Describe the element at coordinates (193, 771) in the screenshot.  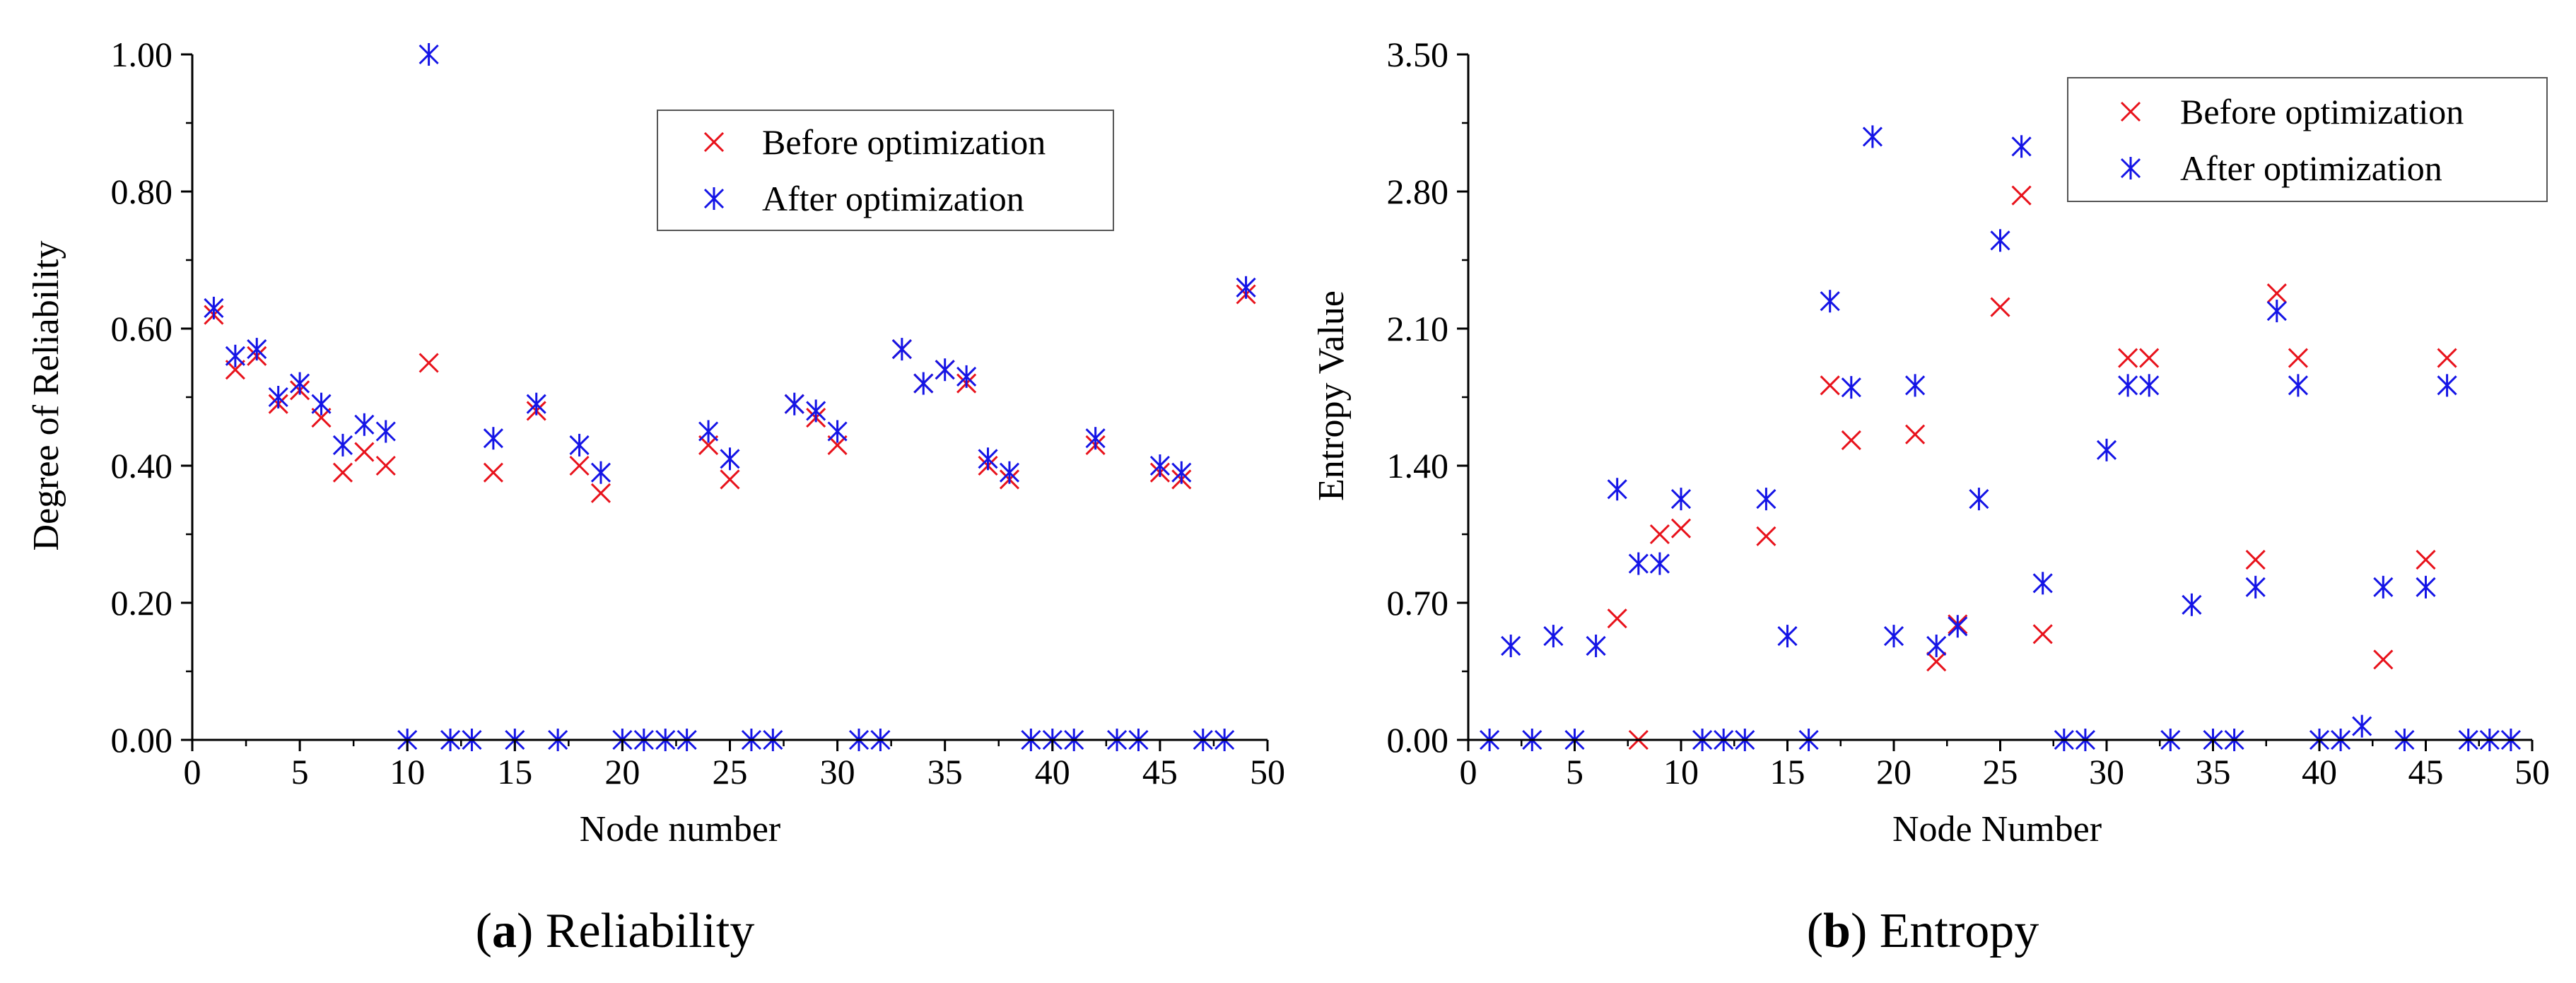
I see `x-tick-label-reliability: 0` at that location.